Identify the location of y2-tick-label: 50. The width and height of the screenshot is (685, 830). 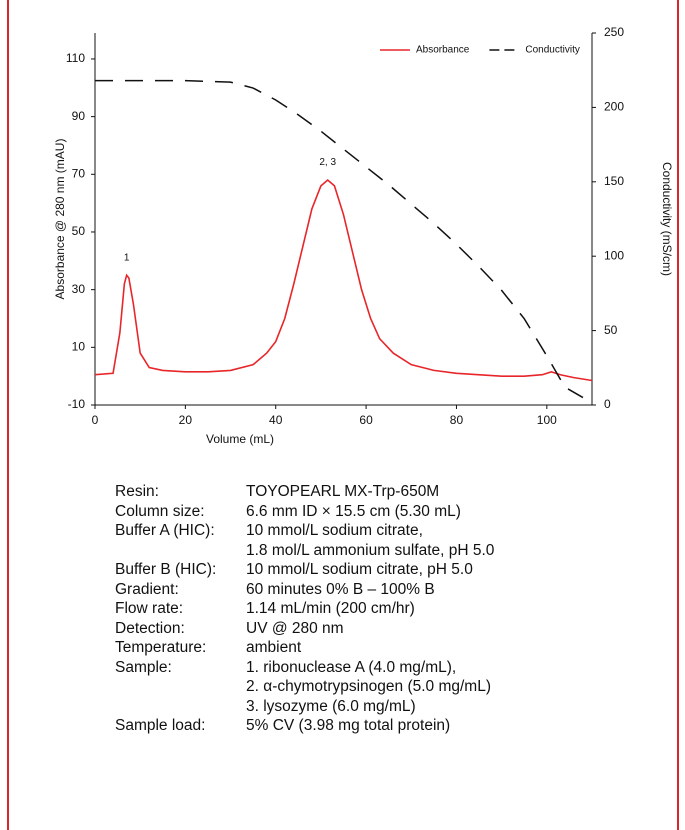
(611, 330).